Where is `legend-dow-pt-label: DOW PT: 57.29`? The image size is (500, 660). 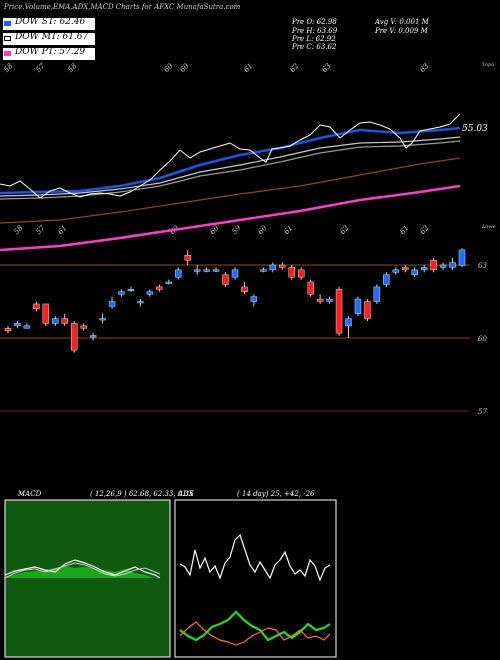 legend-dow-pt-label: DOW PT: 57.29 is located at coordinates (50, 52).